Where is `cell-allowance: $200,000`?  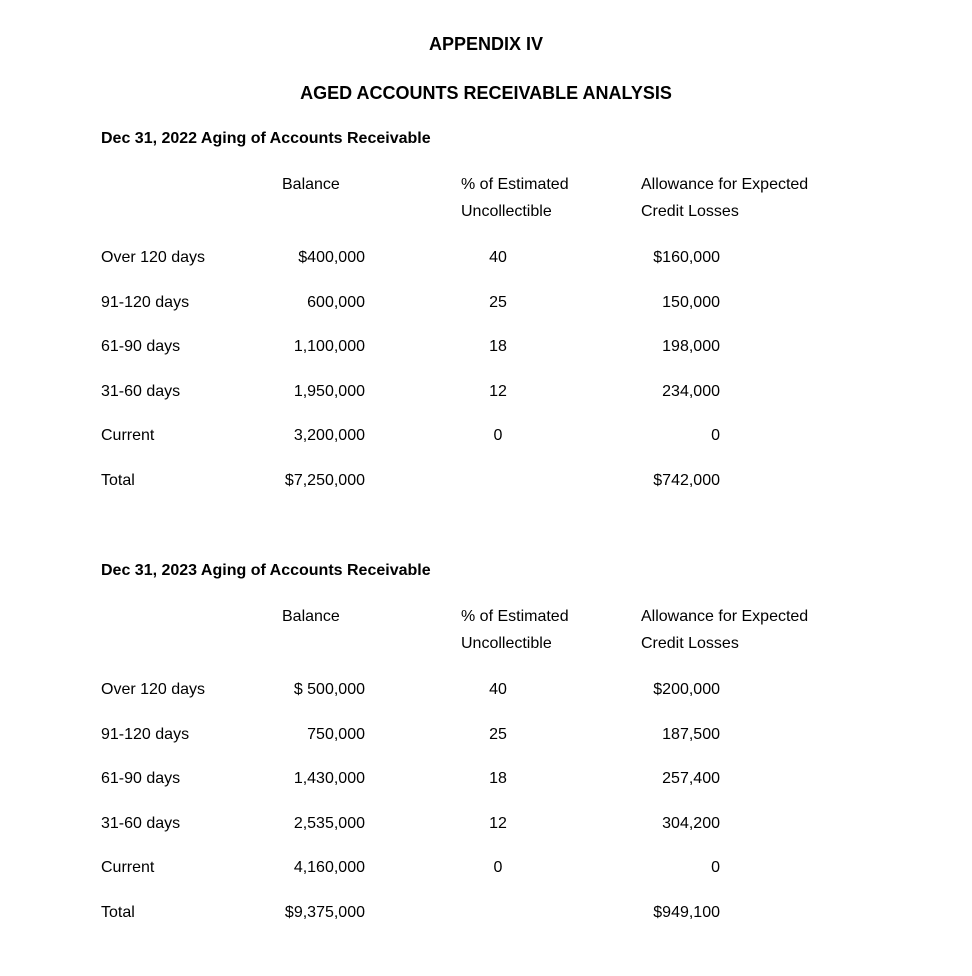 cell-allowance: $200,000 is located at coordinates (686, 689).